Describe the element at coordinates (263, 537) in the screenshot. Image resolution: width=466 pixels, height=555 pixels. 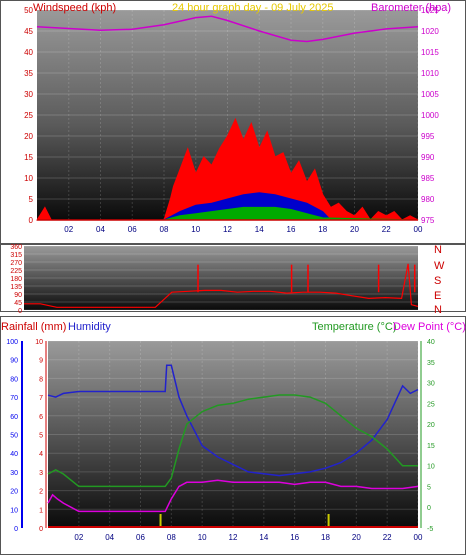
I see `thermo-x-tick-label: 14` at that location.